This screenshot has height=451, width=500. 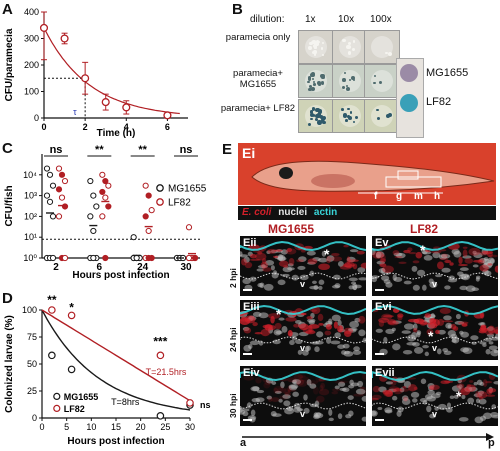 I want to click on micrograph-label: Evii, so click(x=385, y=373).